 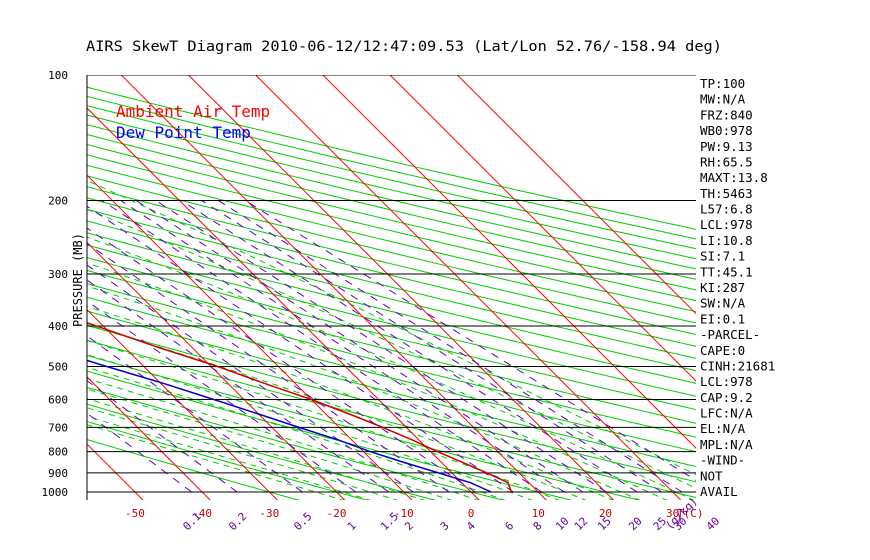 I want to click on stability-index-label: TH:5463, so click(x=726, y=193).